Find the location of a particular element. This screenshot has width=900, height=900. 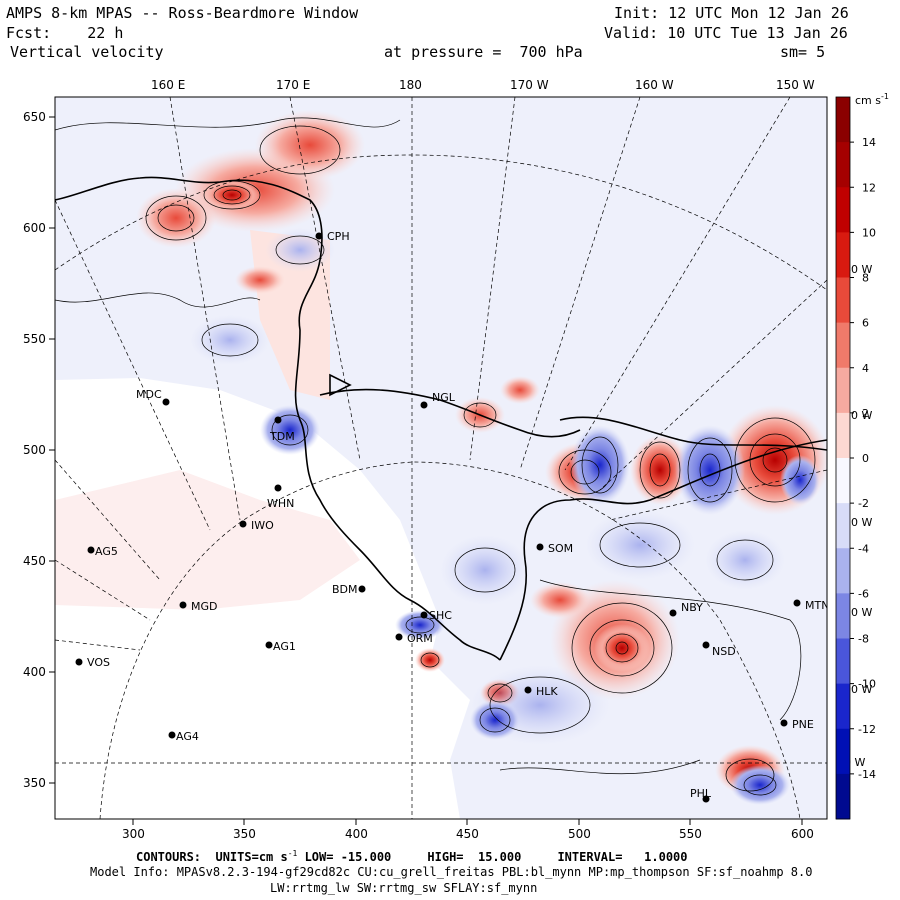

svg-text: WHN is located at coordinates (280, 503).